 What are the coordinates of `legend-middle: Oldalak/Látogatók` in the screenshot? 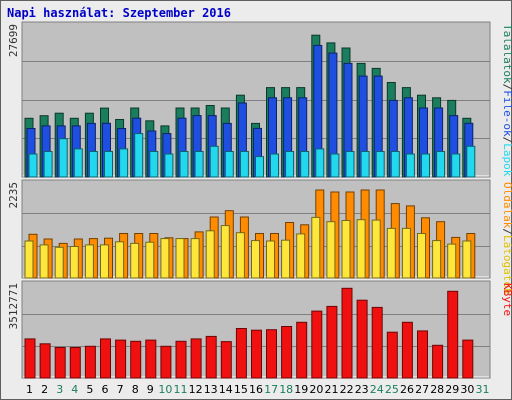 It's located at (506, 238).